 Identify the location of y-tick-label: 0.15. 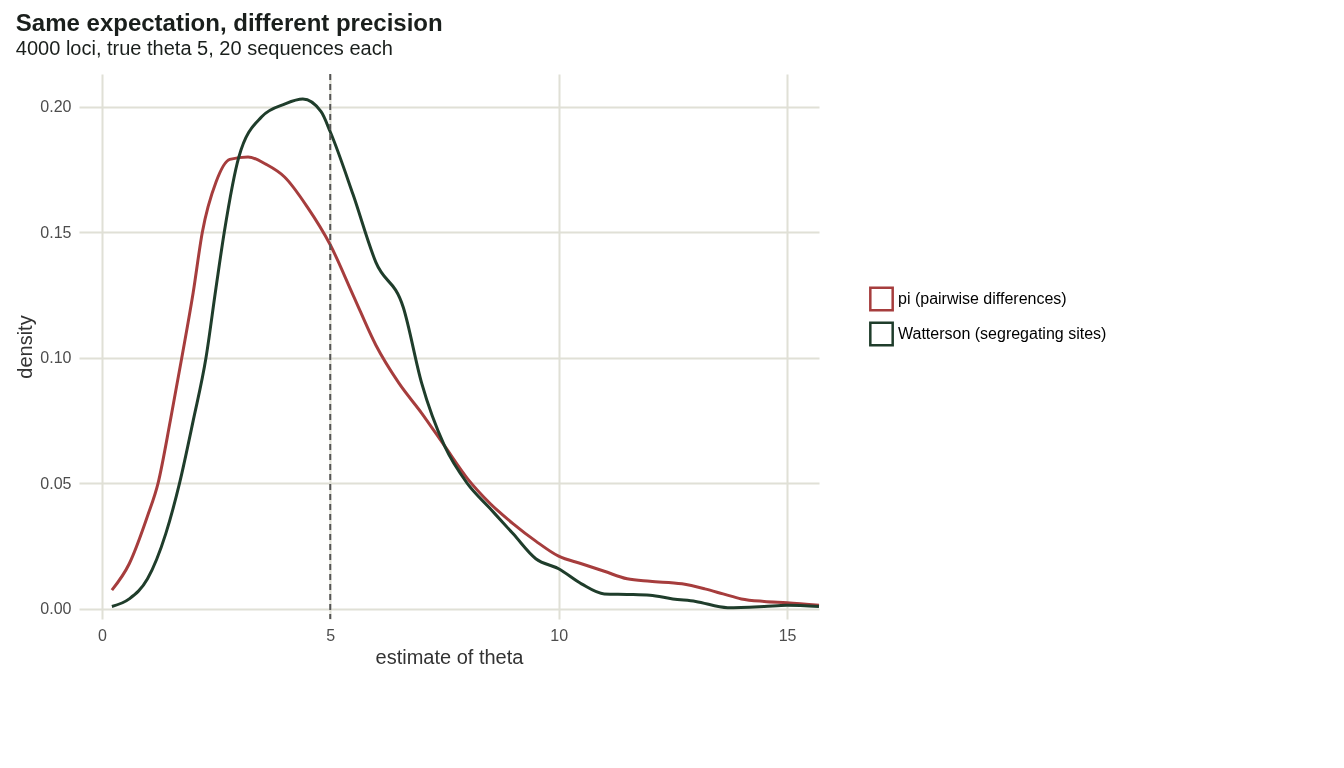
(56, 232).